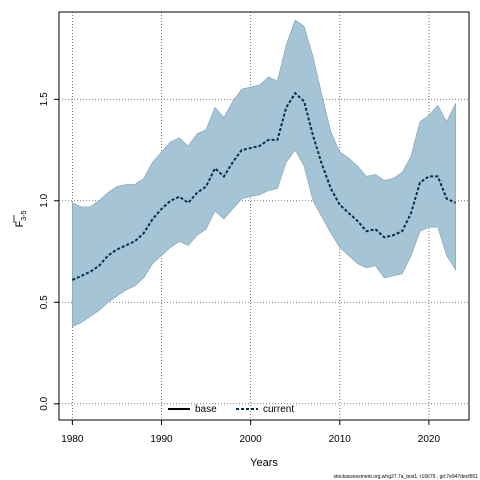 Image resolution: width=480 pixels, height=480 pixels. What do you see at coordinates (161, 439) in the screenshot?
I see `x-tick-label-1990: 1990` at bounding box center [161, 439].